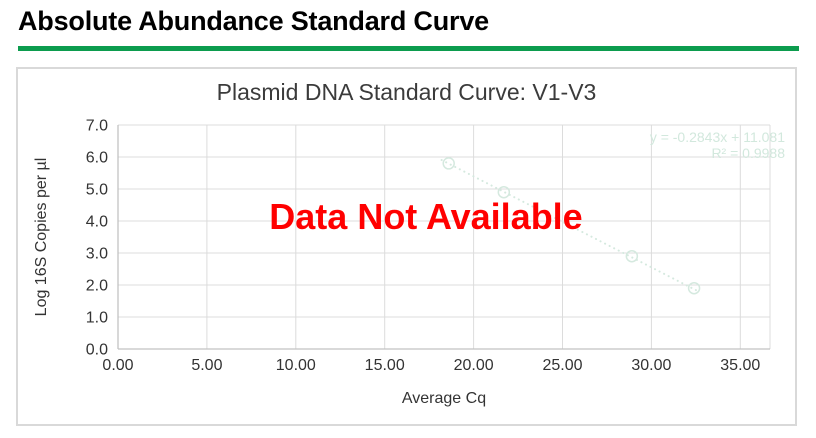 The image size is (816, 438). I want to click on x-tick-label: 15.00, so click(385, 365).